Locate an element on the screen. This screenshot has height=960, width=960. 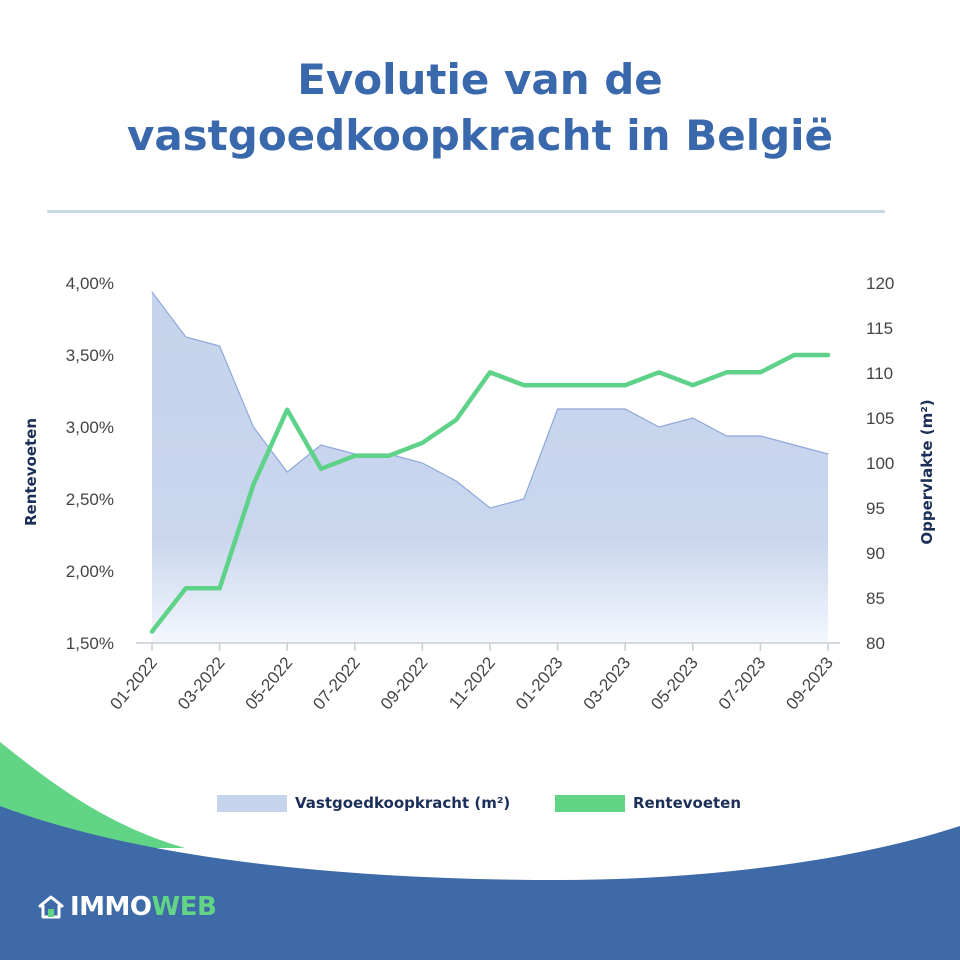
house-icon is located at coordinates (51, 907).